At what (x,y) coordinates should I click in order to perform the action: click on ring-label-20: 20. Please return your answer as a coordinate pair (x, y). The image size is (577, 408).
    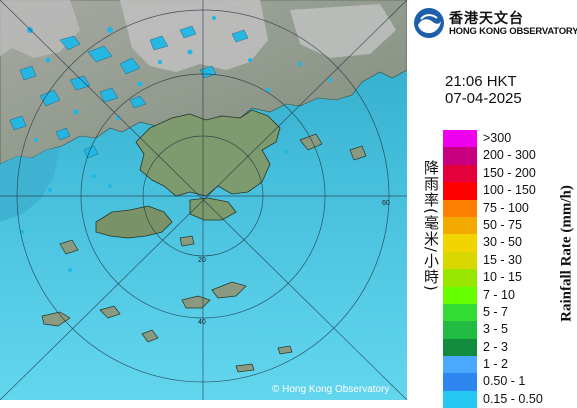
    Looking at the image, I should click on (202, 260).